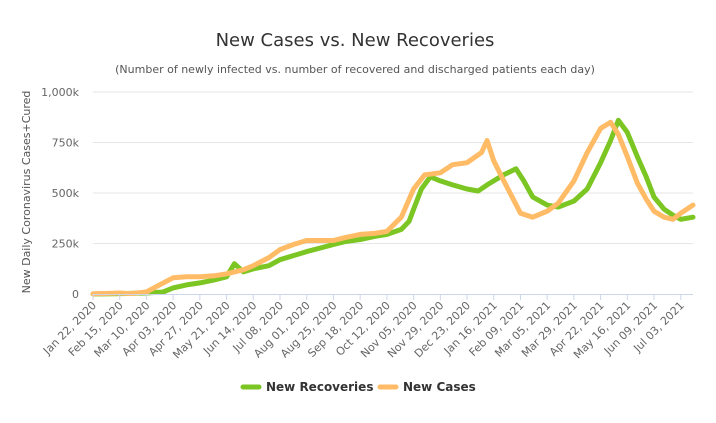 Image resolution: width=716 pixels, height=423 pixels. I want to click on y-tick-label: 750k, so click(66, 143).